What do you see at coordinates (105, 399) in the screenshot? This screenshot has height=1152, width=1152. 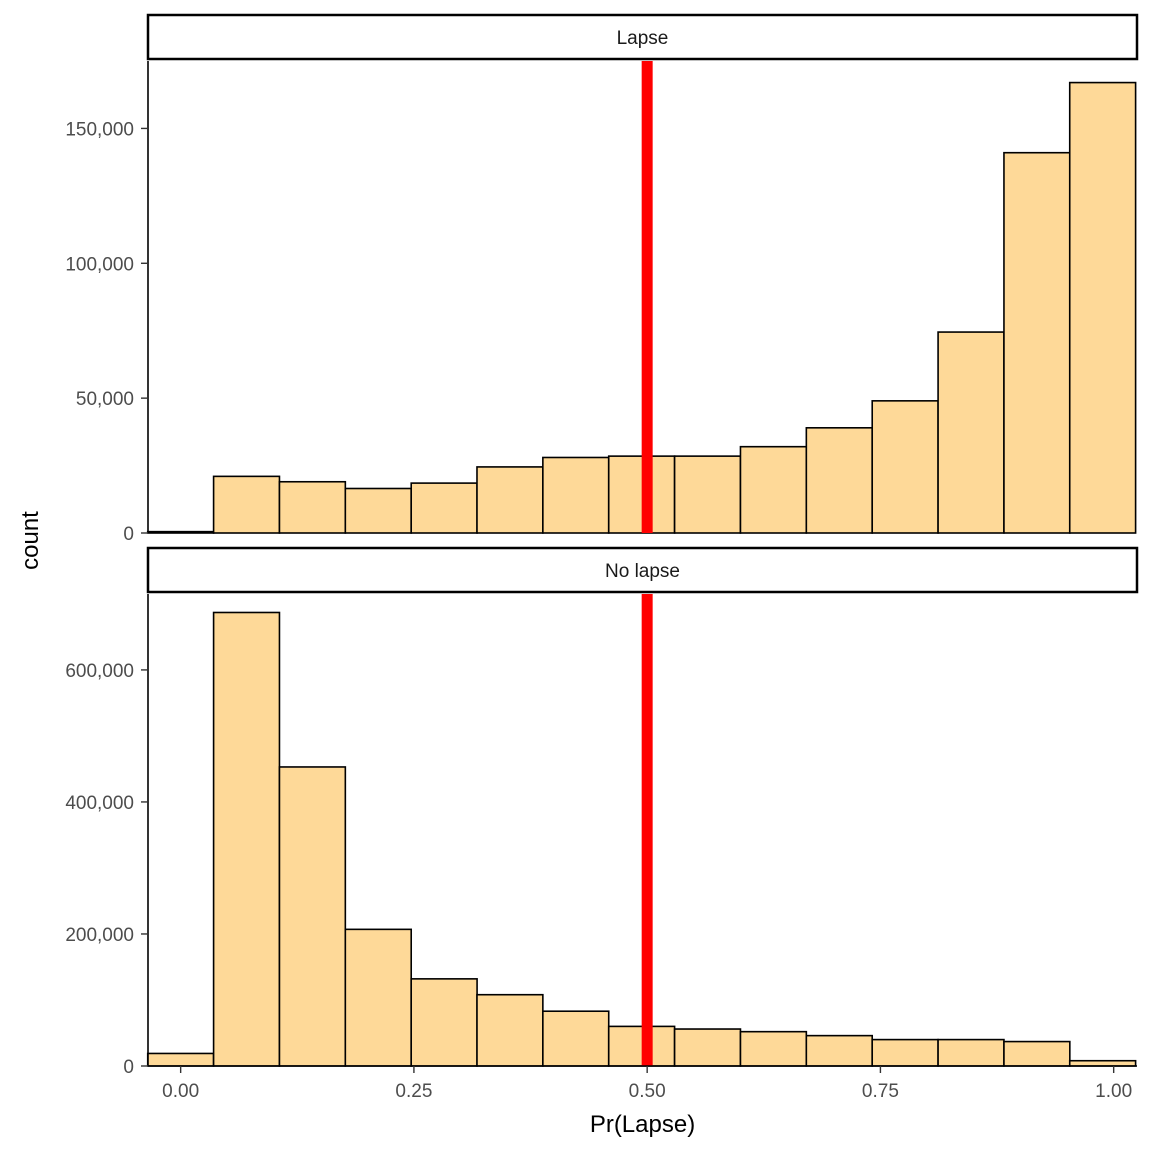 I see `y-tick-label: 50,000` at bounding box center [105, 399].